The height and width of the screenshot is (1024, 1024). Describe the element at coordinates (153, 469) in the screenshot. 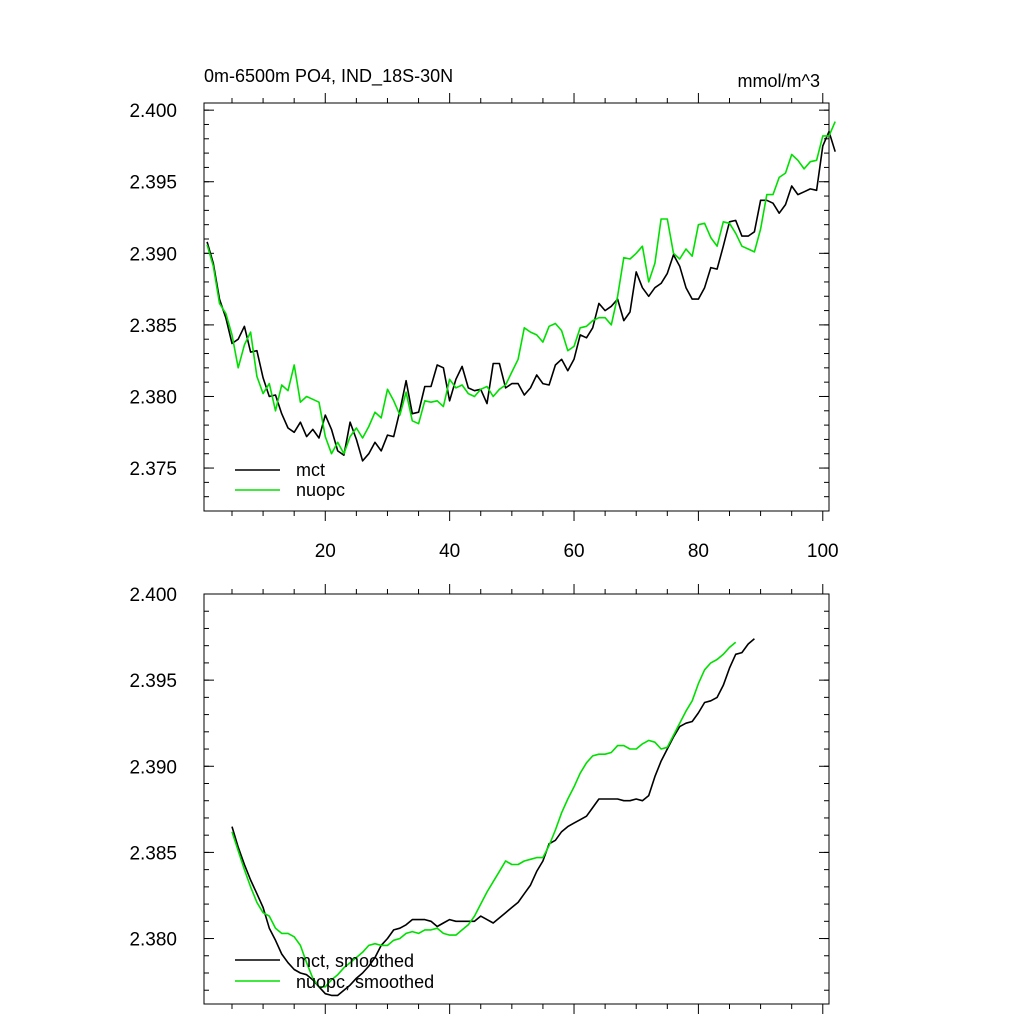

I see `top-y-tick-label: 2.375` at that location.